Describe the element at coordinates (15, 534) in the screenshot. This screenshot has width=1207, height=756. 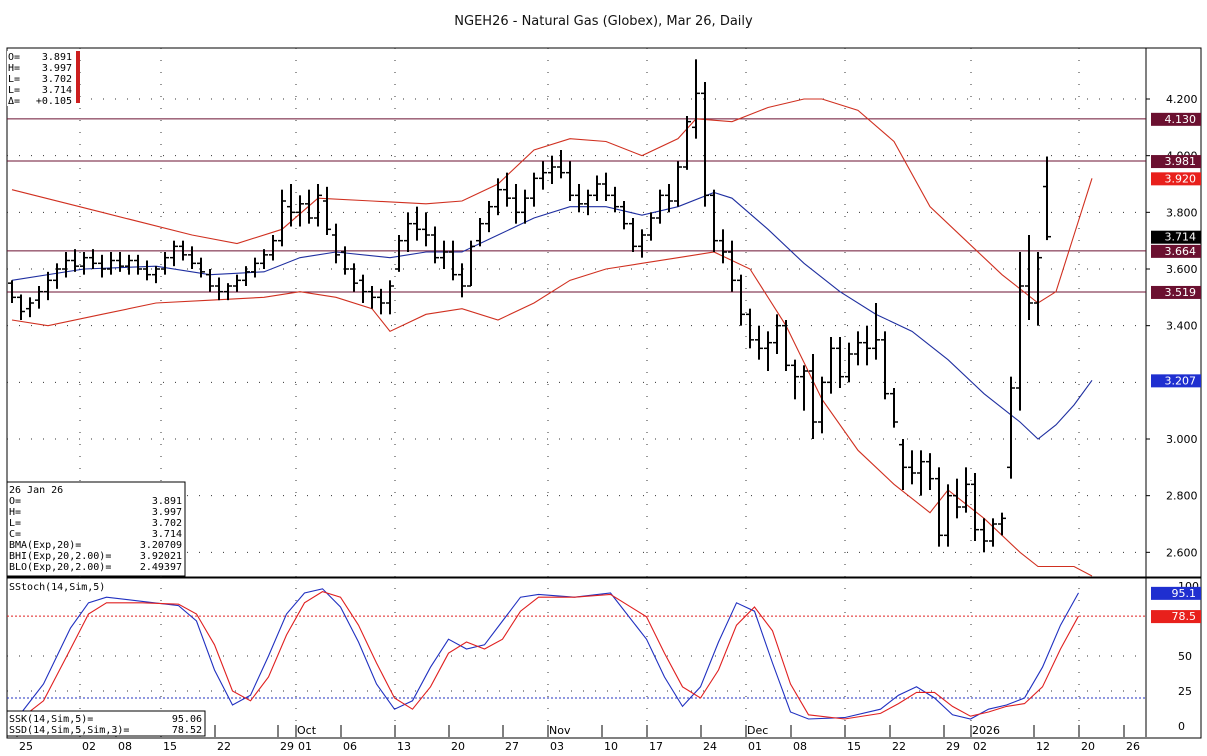
I see `info-row-3-key: C=` at that location.